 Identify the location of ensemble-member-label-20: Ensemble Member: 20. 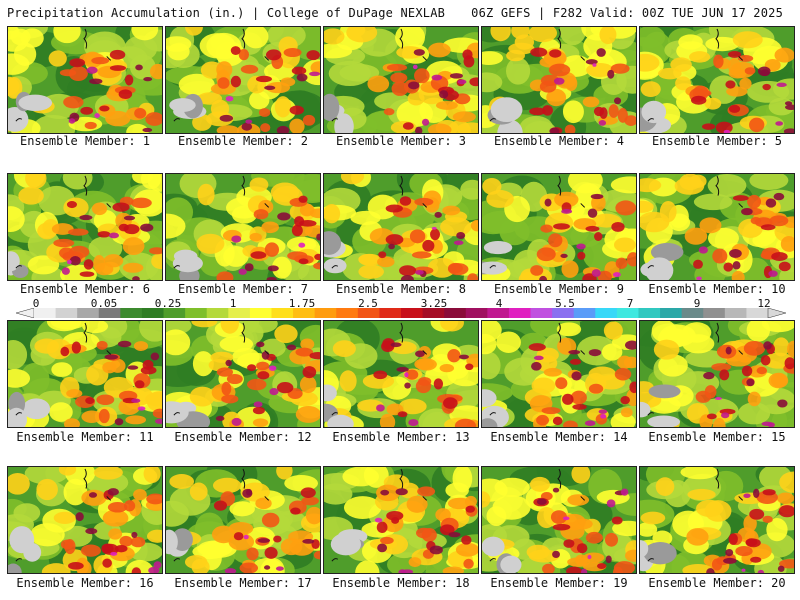
(717, 583).